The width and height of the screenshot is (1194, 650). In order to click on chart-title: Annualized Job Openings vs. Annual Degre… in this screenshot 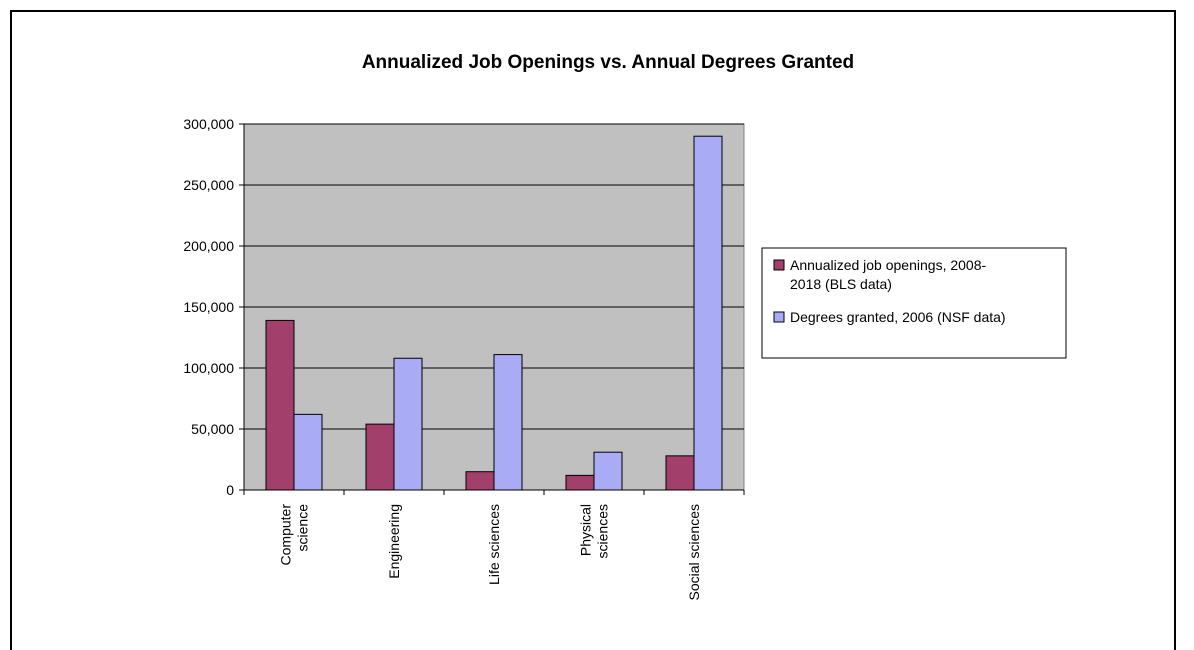, I will do `click(608, 62)`.